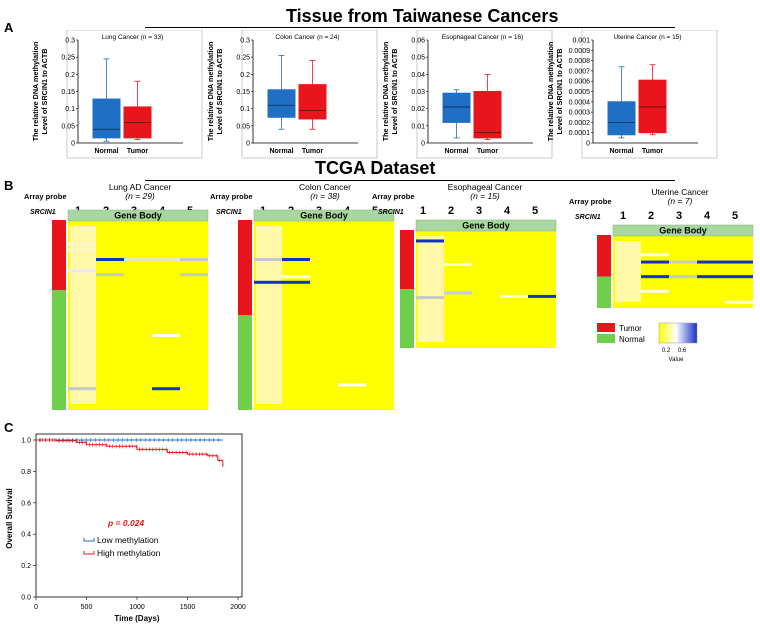 The width and height of the screenshot is (760, 629). I want to click on legend-tumor-label: Tumor, so click(630, 328).